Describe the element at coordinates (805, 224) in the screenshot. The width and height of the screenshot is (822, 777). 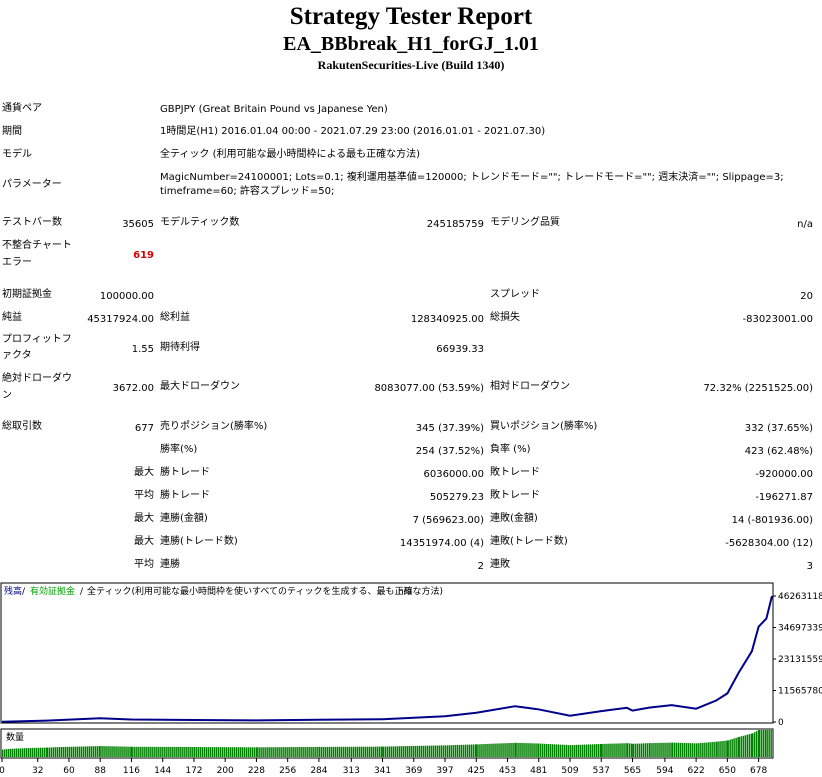
I see `quality-value: n/a` at that location.